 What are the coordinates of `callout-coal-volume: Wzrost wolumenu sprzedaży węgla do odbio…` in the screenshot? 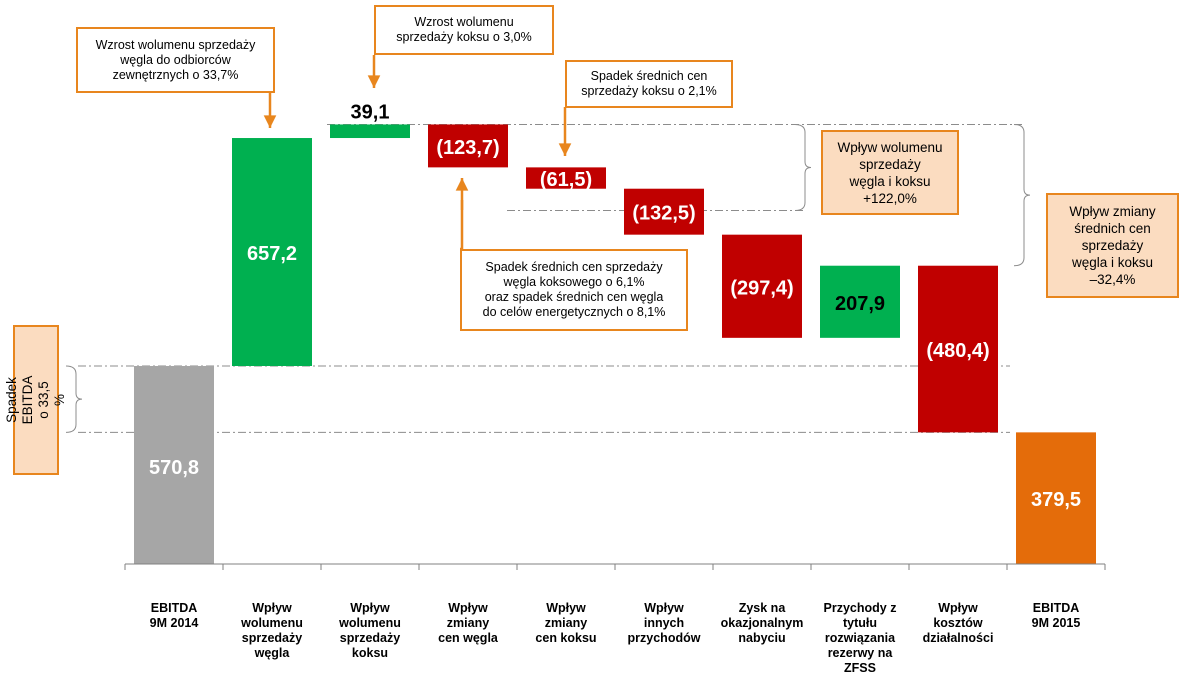 It's located at (175, 60).